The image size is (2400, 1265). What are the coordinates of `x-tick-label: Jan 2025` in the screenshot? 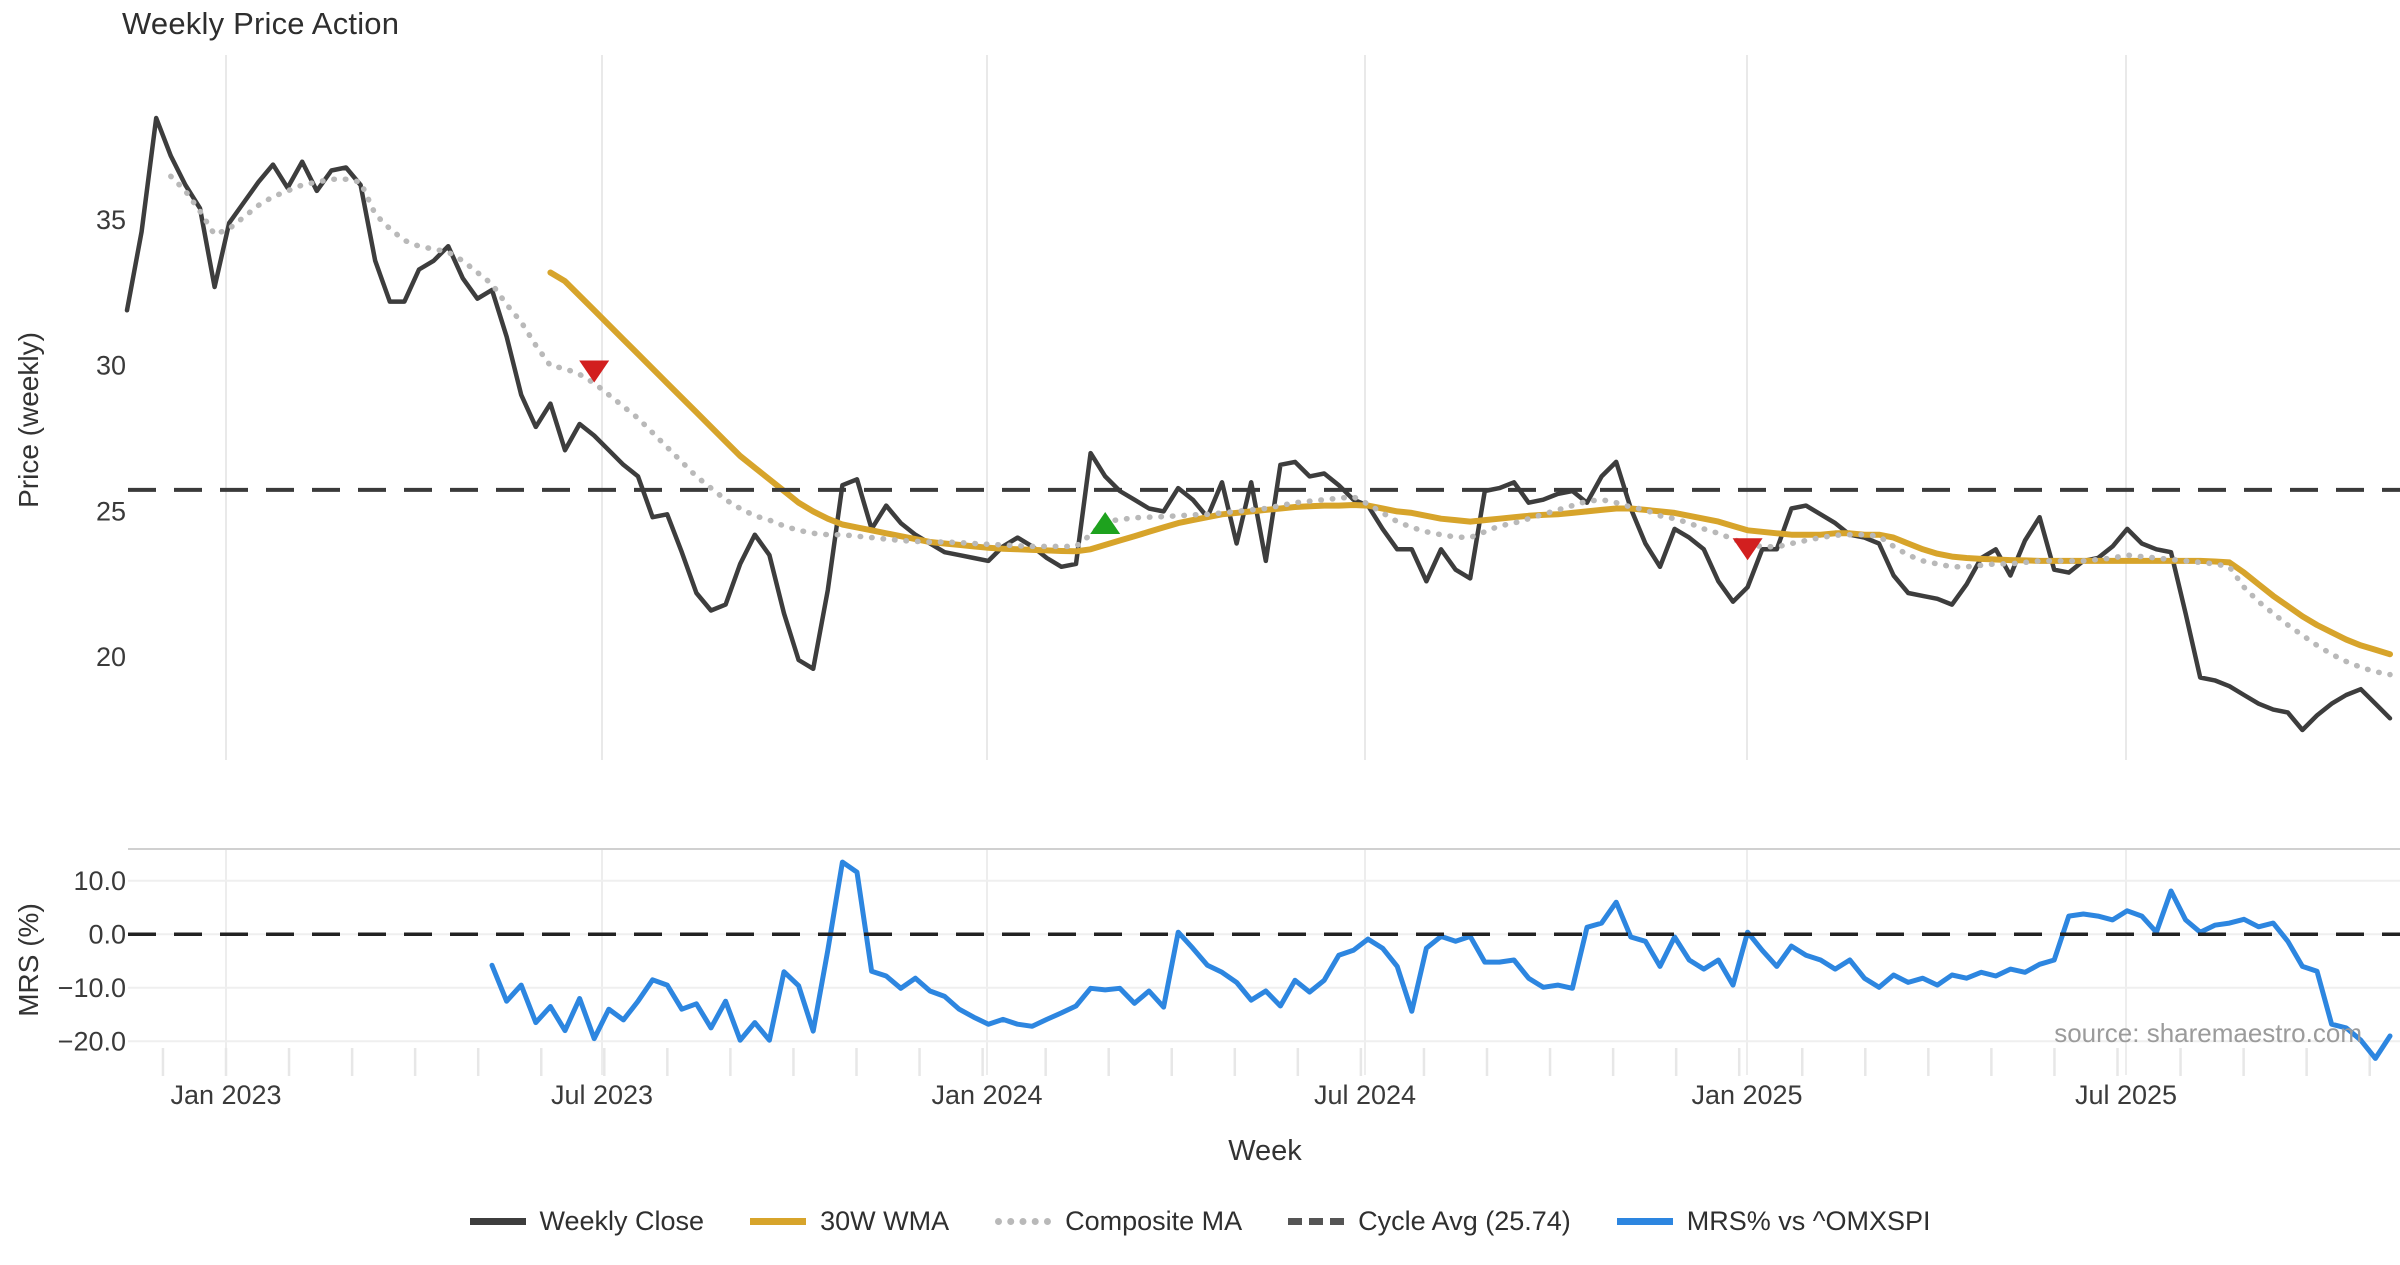 It's located at (1746, 1095).